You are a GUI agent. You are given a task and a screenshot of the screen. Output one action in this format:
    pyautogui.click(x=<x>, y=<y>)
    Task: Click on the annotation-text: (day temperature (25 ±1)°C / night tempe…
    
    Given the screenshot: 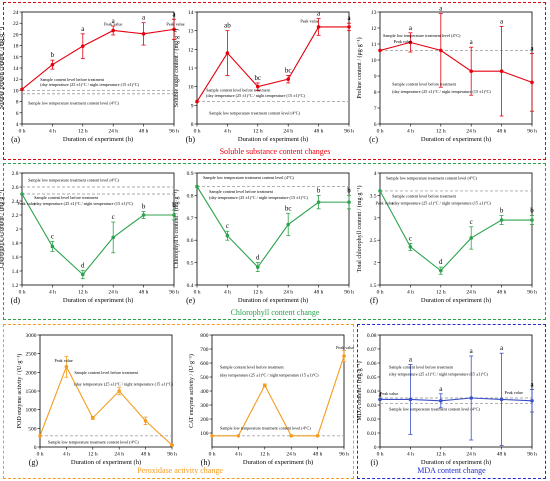 What is the action you would take?
    pyautogui.click(x=269, y=374)
    